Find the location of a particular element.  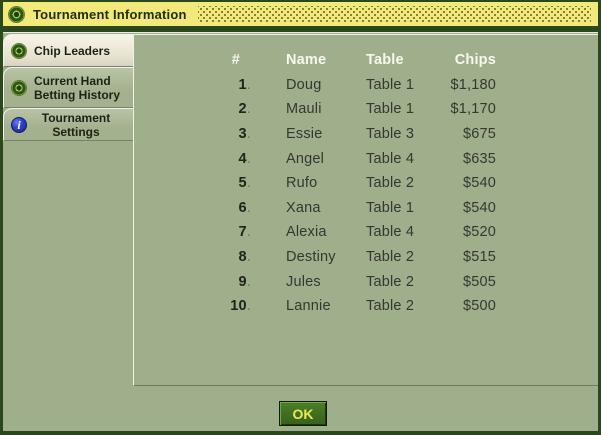

name-cell: Xana is located at coordinates (303, 207).